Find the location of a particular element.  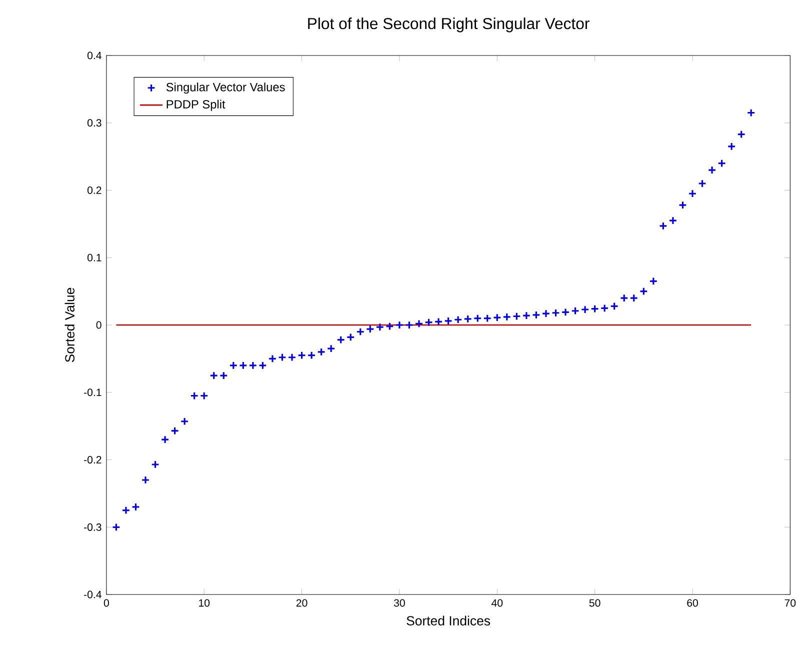

x-tick-label: 40 is located at coordinates (497, 603).